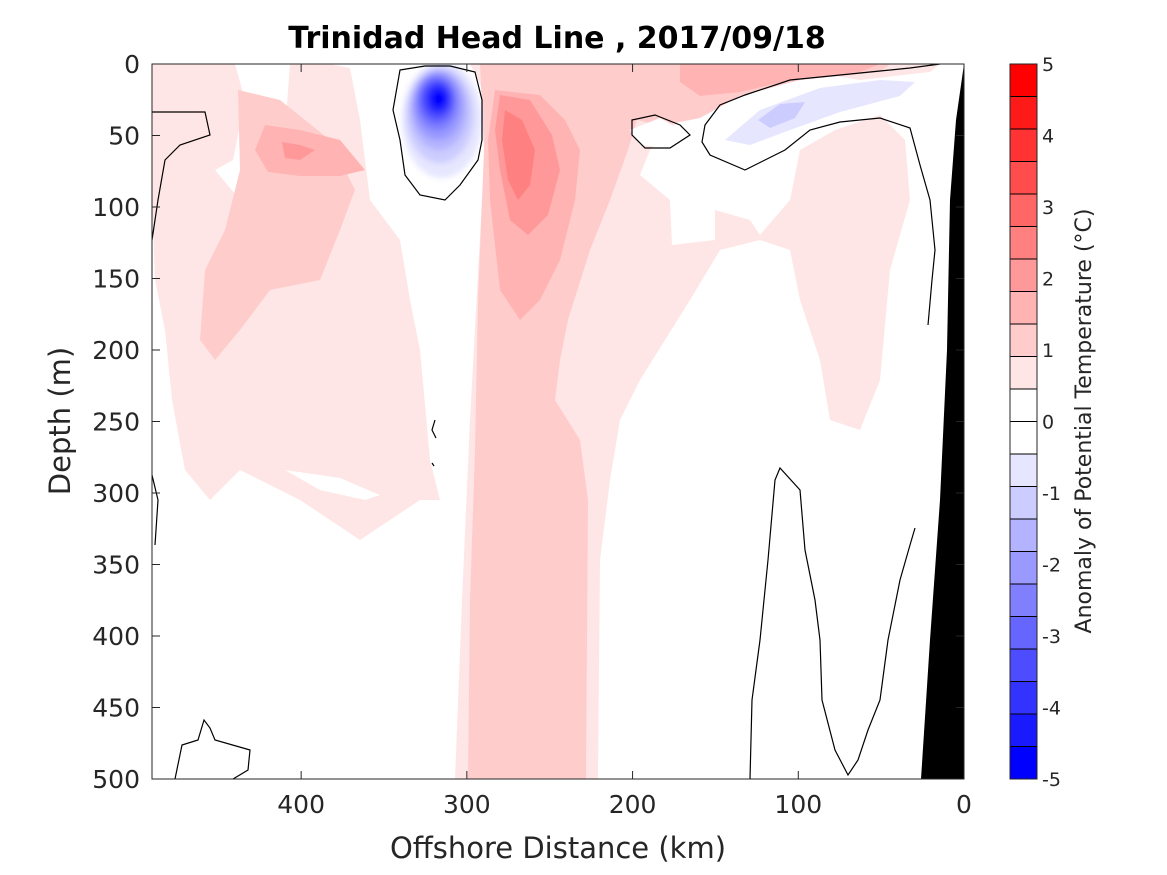  I want to click on y-tick-label: 200, so click(116, 350).